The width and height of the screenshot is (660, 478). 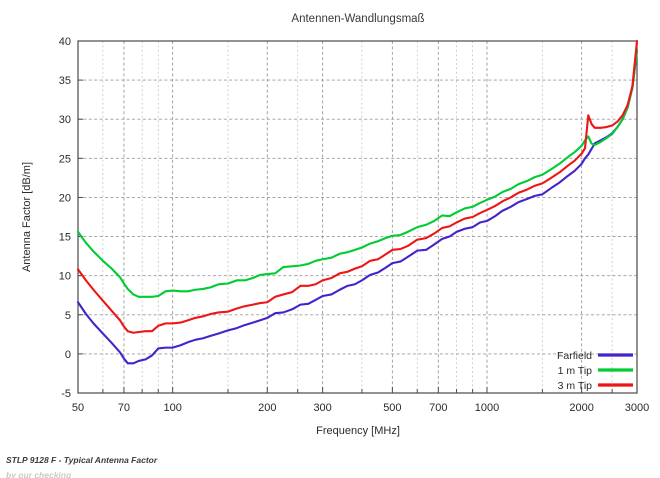 I want to click on y-tick-label: 30, so click(x=65, y=120).